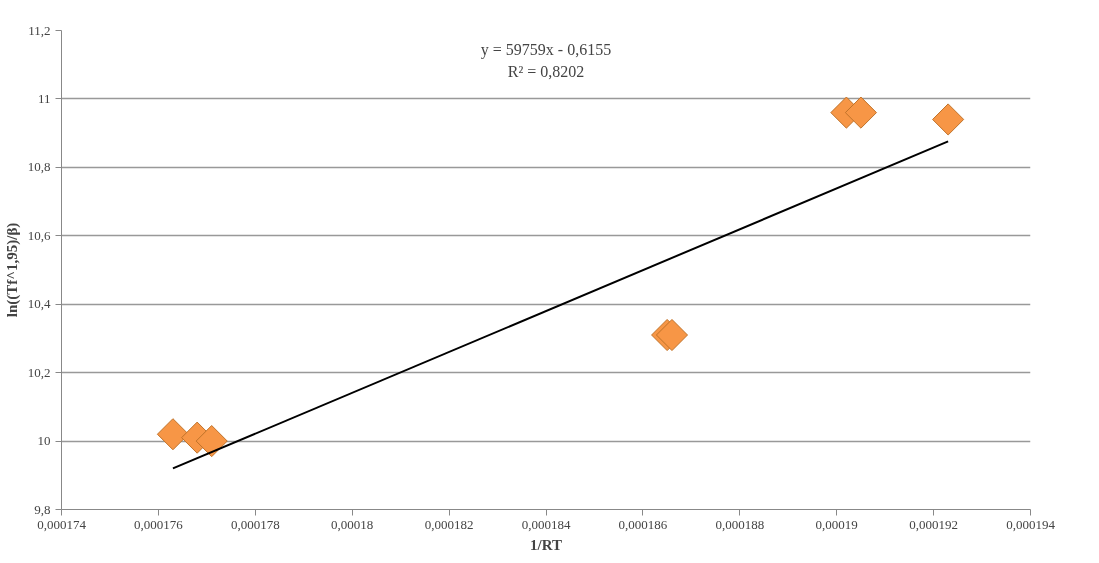 The height and width of the screenshot is (563, 1099). What do you see at coordinates (62, 524) in the screenshot?
I see `x-tick-label: 0,000174` at bounding box center [62, 524].